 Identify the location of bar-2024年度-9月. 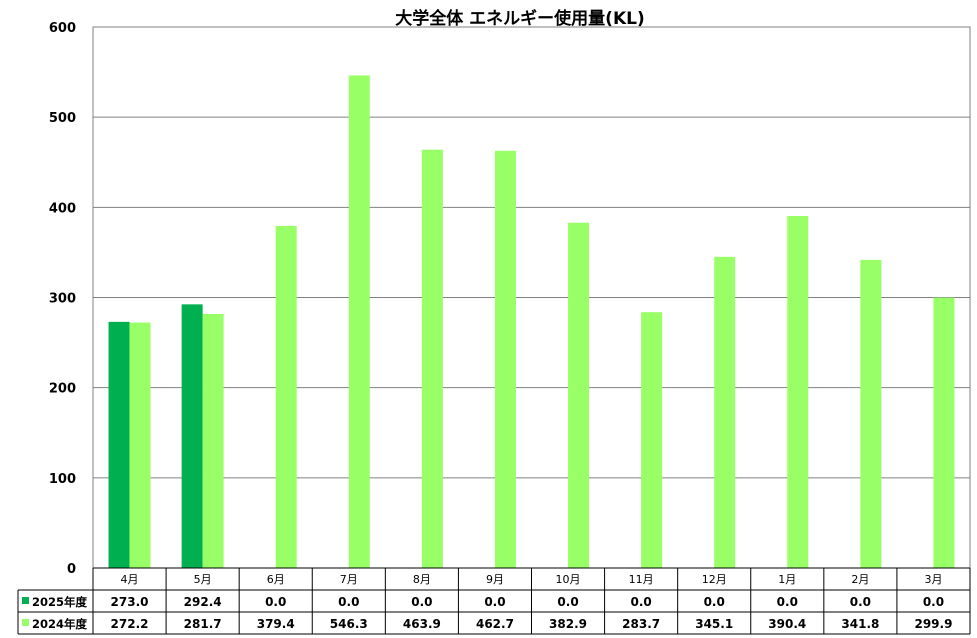
(505, 359).